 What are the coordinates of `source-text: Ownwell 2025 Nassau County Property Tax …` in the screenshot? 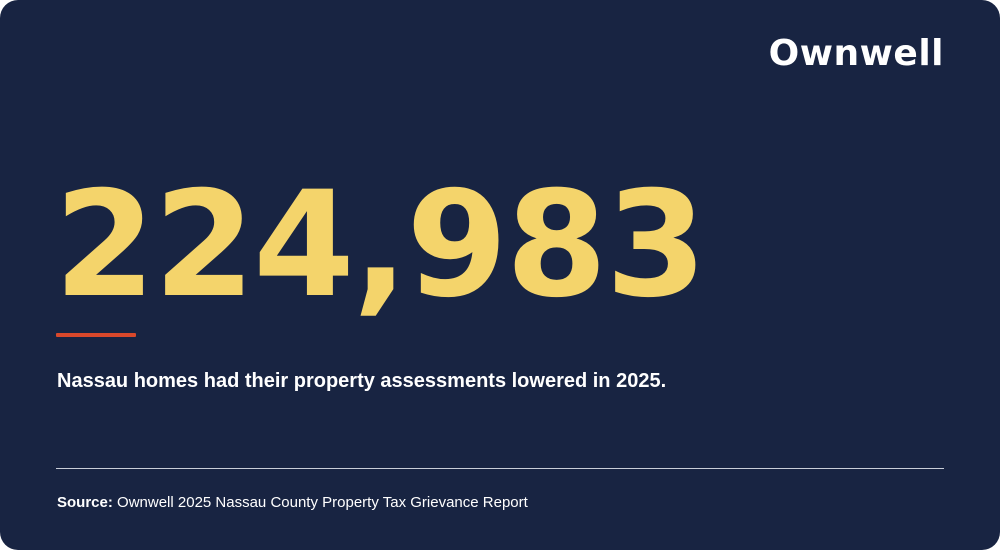 It's located at (322, 502).